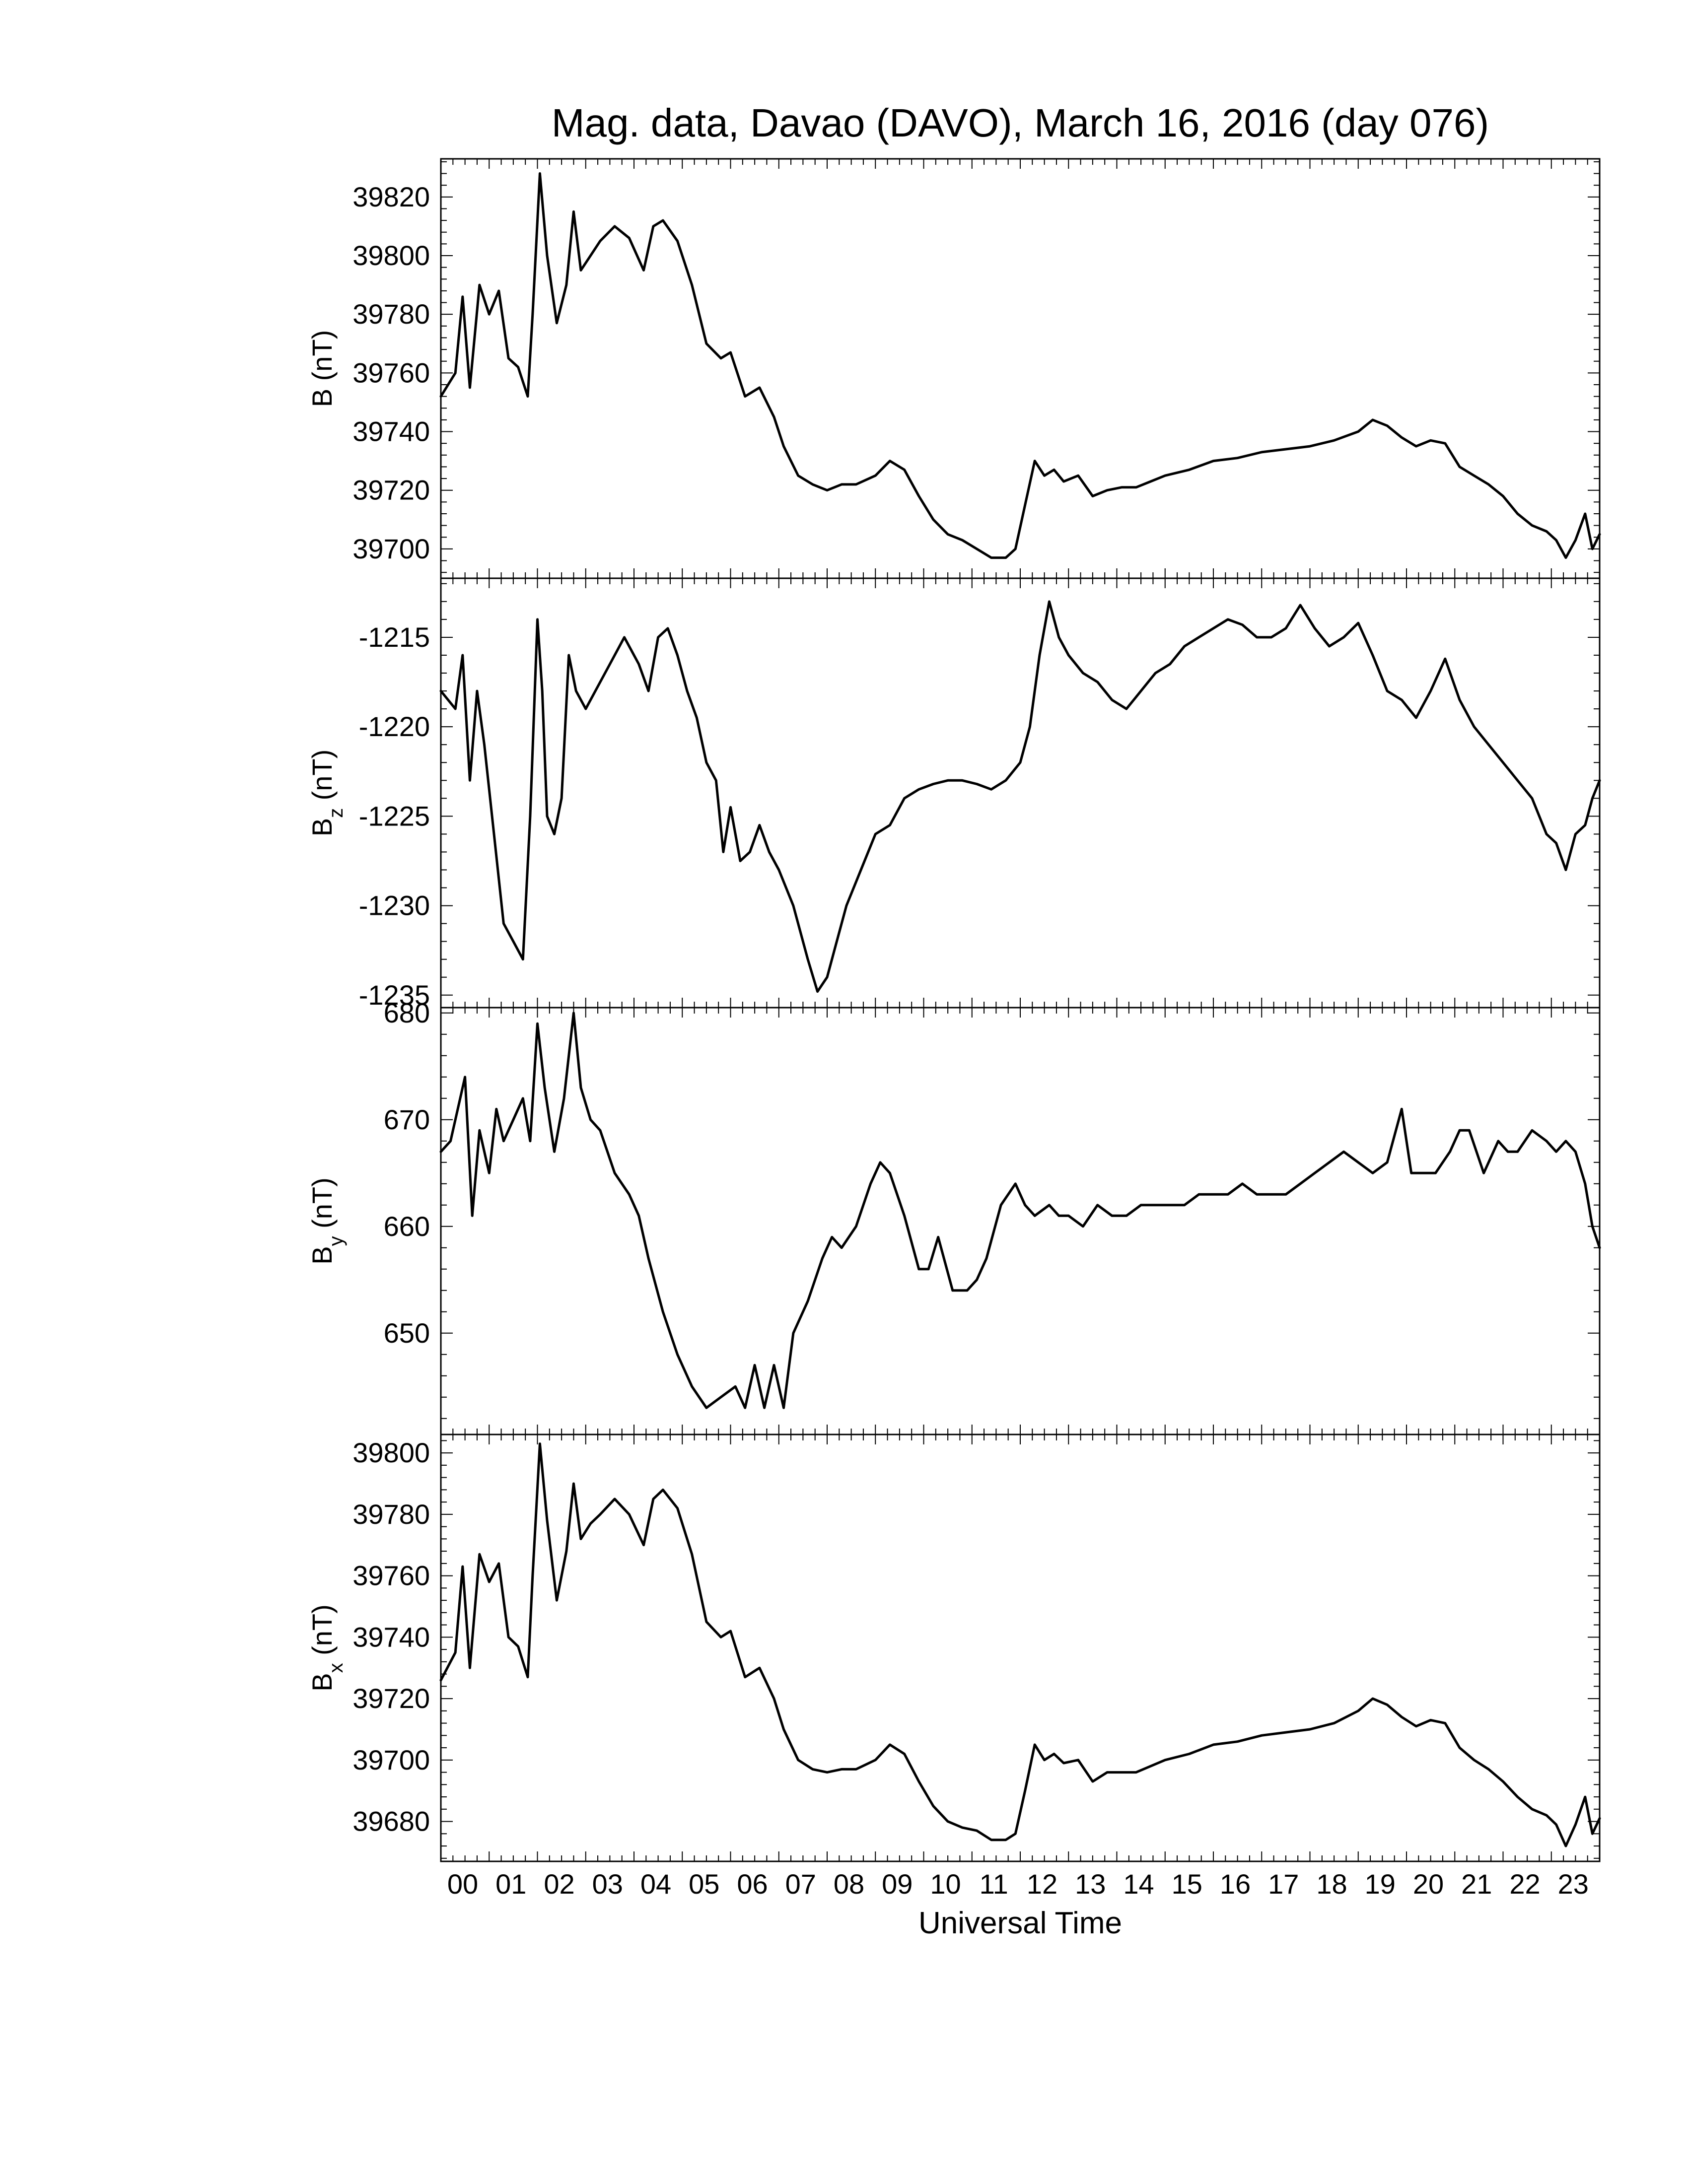  Describe the element at coordinates (326, 1648) in the screenshot. I see `y-axis-label: Bx (nT)` at that location.